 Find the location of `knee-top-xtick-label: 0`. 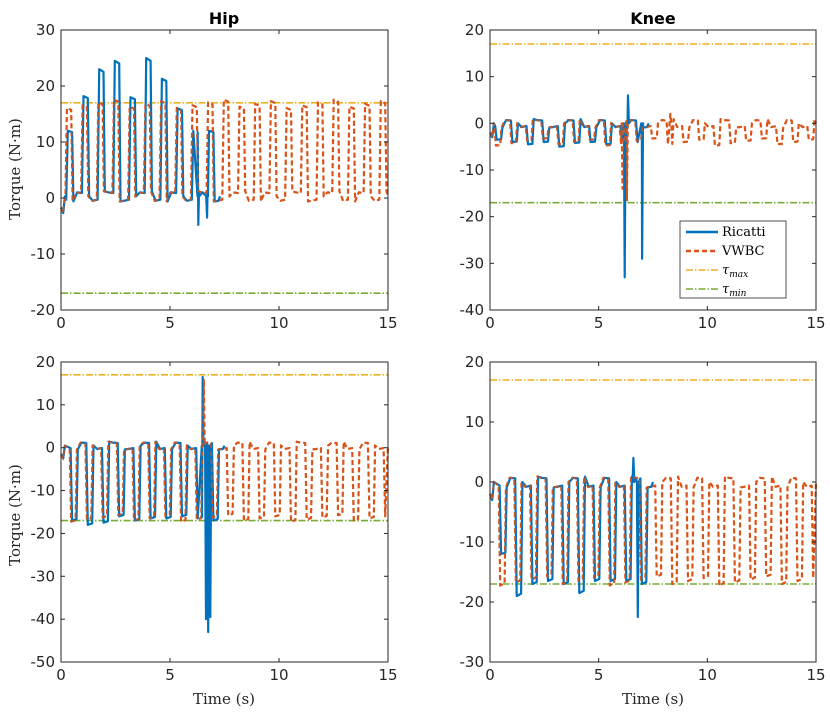

knee-top-xtick-label: 0 is located at coordinates (490, 323).